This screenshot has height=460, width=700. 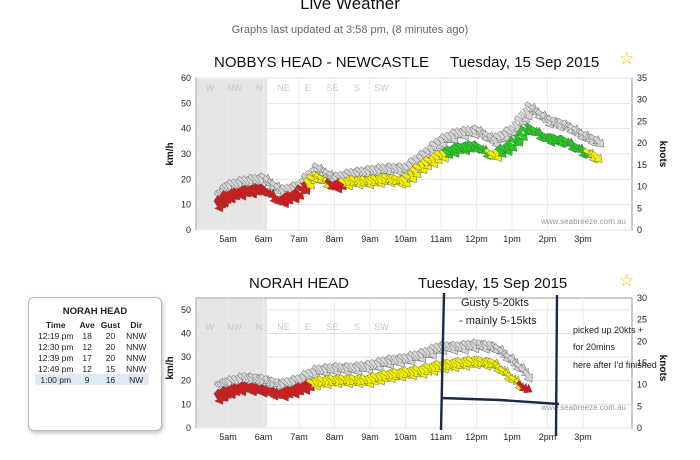 I want to click on cell-ave: 12, so click(x=87, y=368).